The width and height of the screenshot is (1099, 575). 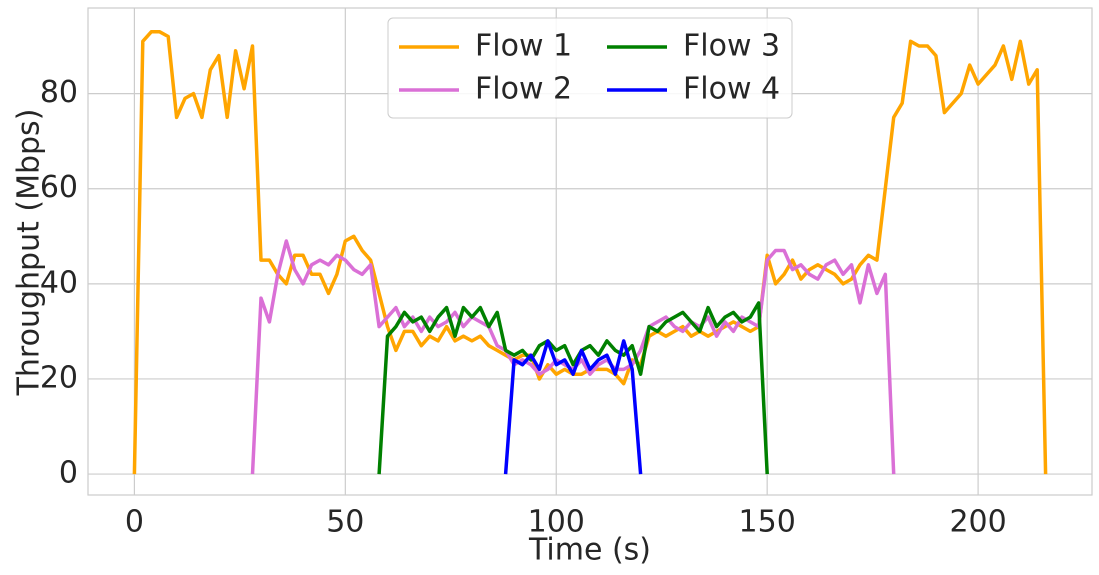 What do you see at coordinates (589, 550) in the screenshot?
I see `x-axis-label: Time (s)` at bounding box center [589, 550].